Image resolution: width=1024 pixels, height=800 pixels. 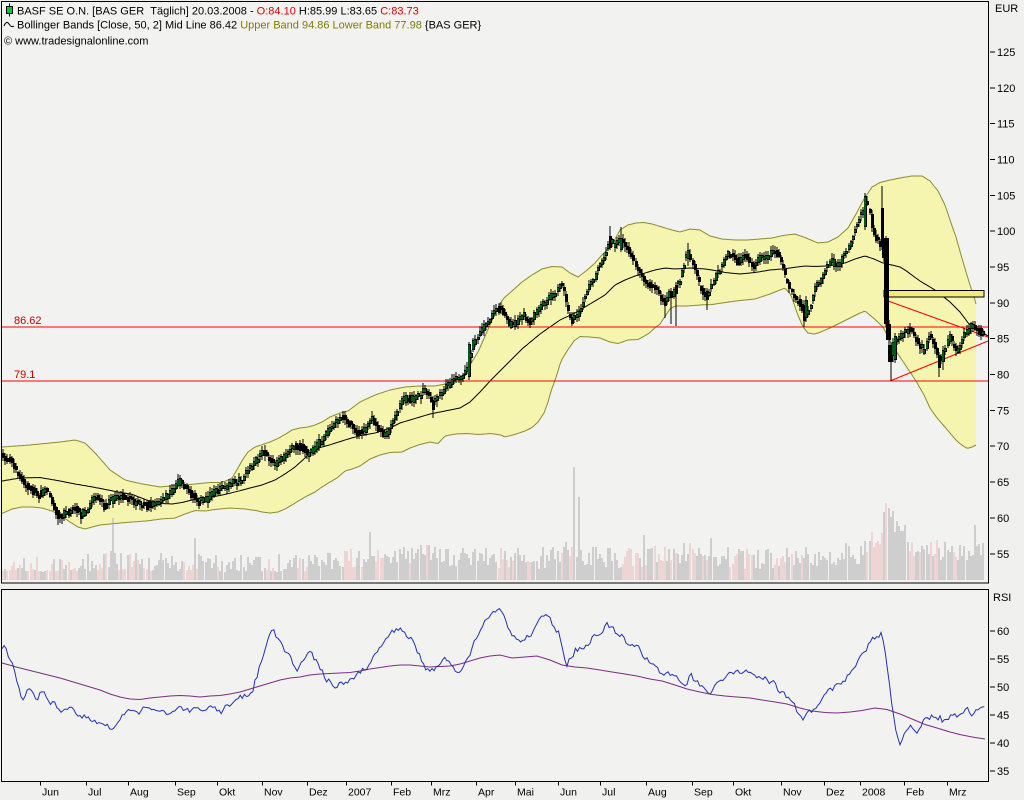 What do you see at coordinates (1003, 411) in the screenshot?
I see `svg-text: 75` at bounding box center [1003, 411].